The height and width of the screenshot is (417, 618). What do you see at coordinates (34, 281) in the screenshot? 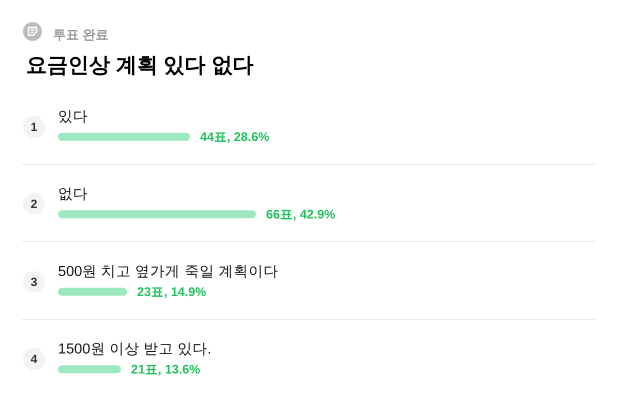
I see `rank-badge: 3` at bounding box center [34, 281].